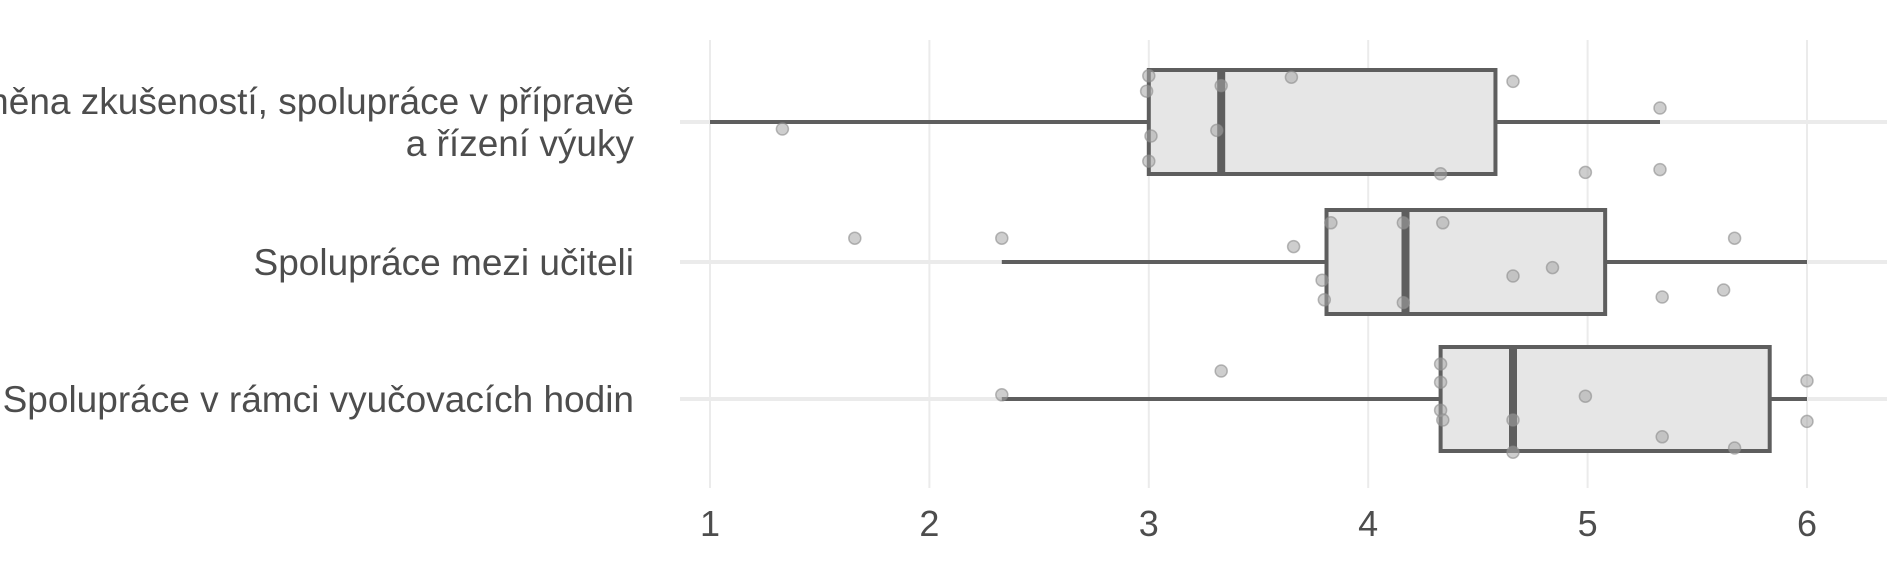 This screenshot has height=566, width=1887. Describe the element at coordinates (1368, 523) in the screenshot. I see `x-tick-label-4: 4` at that location.